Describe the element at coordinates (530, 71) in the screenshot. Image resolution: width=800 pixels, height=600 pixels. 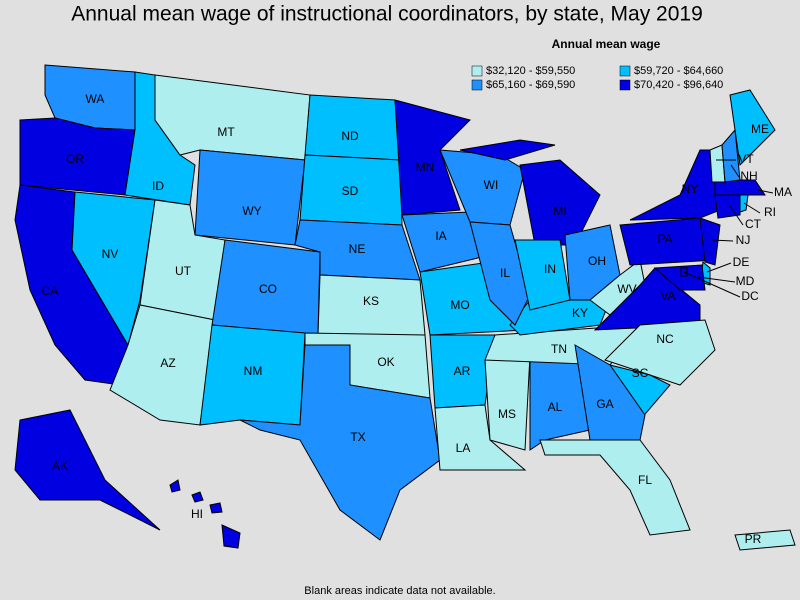
I see `legend-label: $32,120 - $59,550` at that location.